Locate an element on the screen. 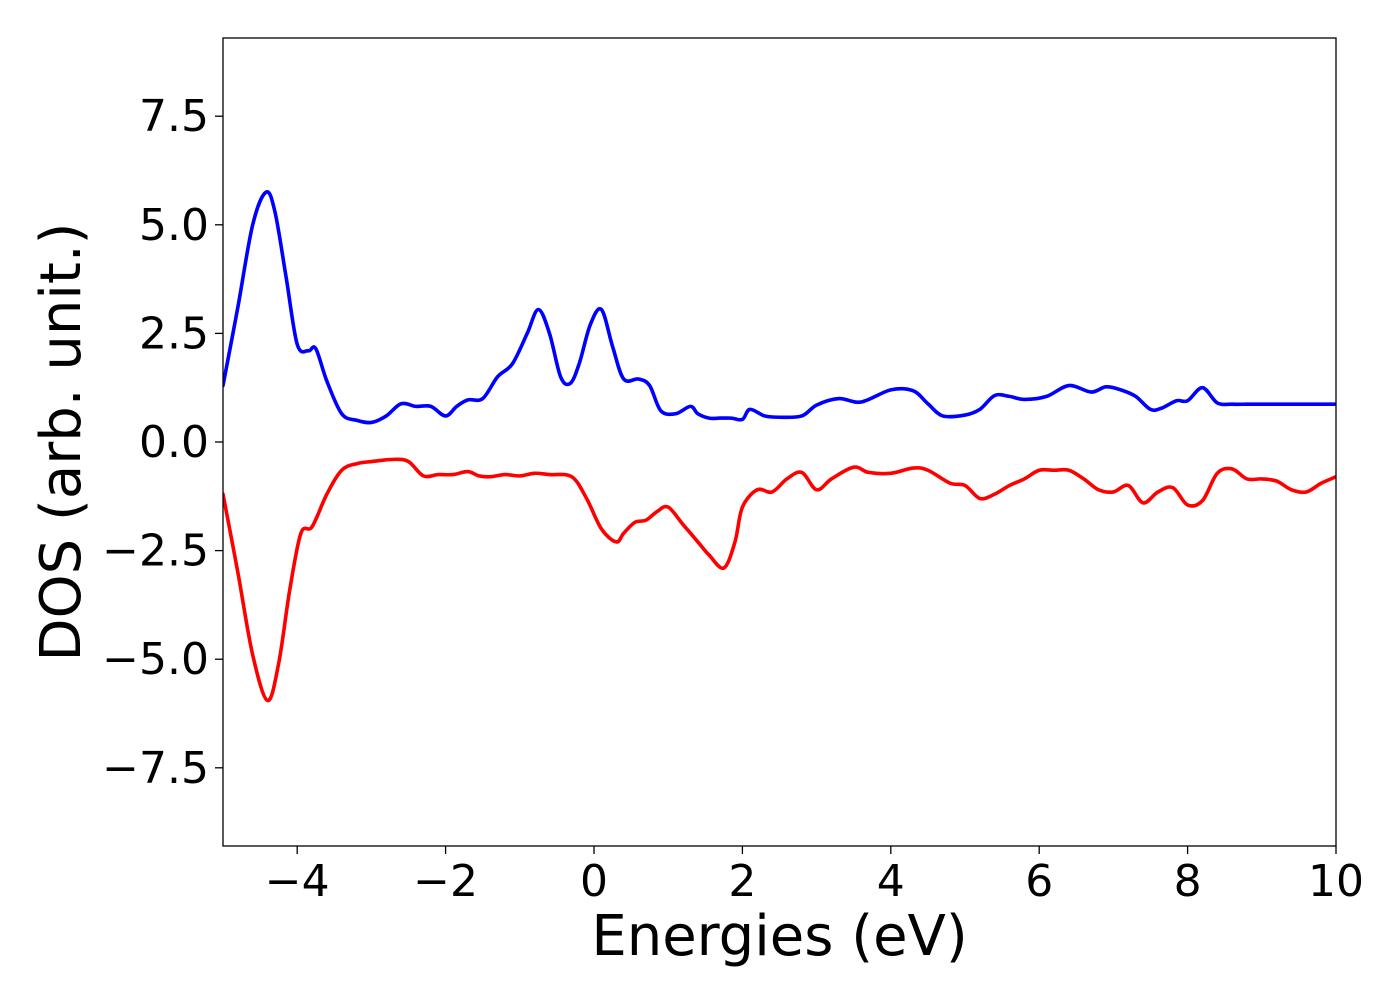 This screenshot has height=1000, width=1400. x-tick-label: 6 is located at coordinates (1039, 881).